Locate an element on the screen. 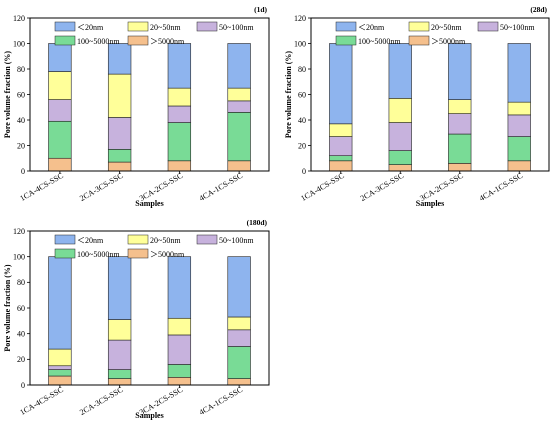  panel-tag: (28d) is located at coordinates (538, 9).